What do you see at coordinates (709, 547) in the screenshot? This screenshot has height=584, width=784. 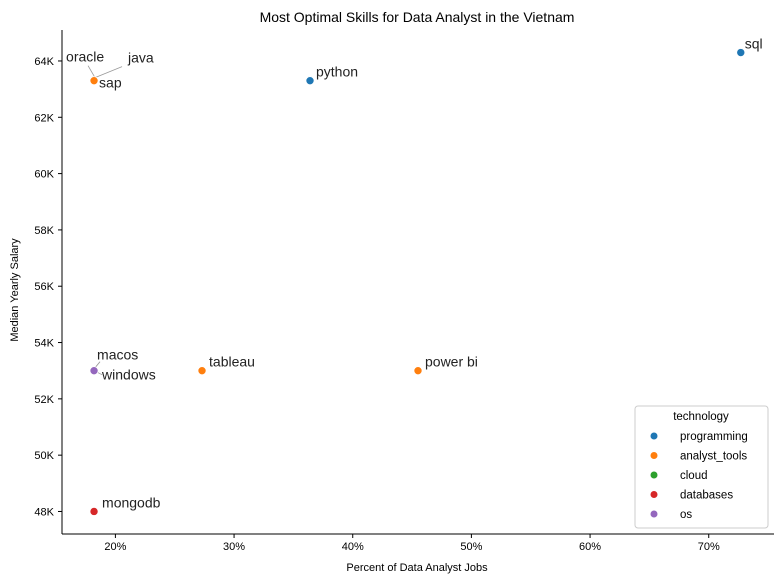 I see `x-tick-label: 70%` at bounding box center [709, 547].